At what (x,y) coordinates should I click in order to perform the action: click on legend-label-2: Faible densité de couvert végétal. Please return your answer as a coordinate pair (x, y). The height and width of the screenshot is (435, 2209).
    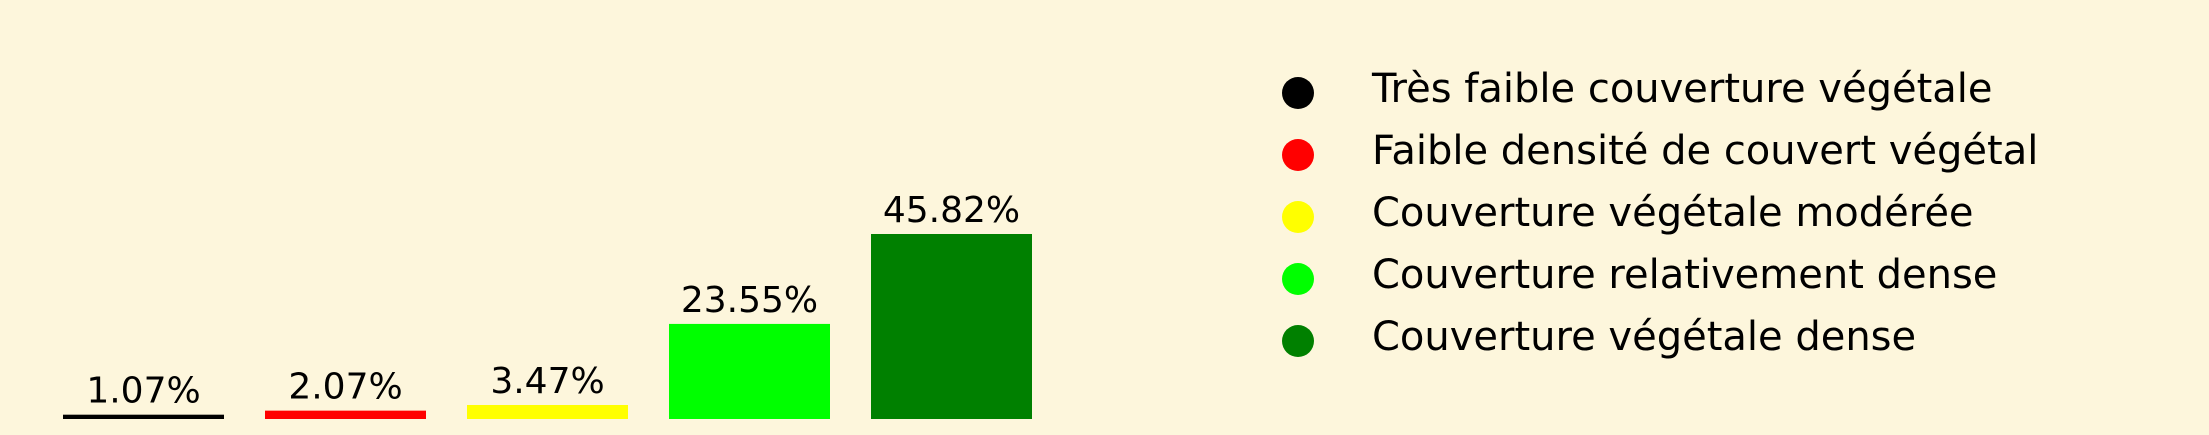
    Looking at the image, I should click on (1705, 151).